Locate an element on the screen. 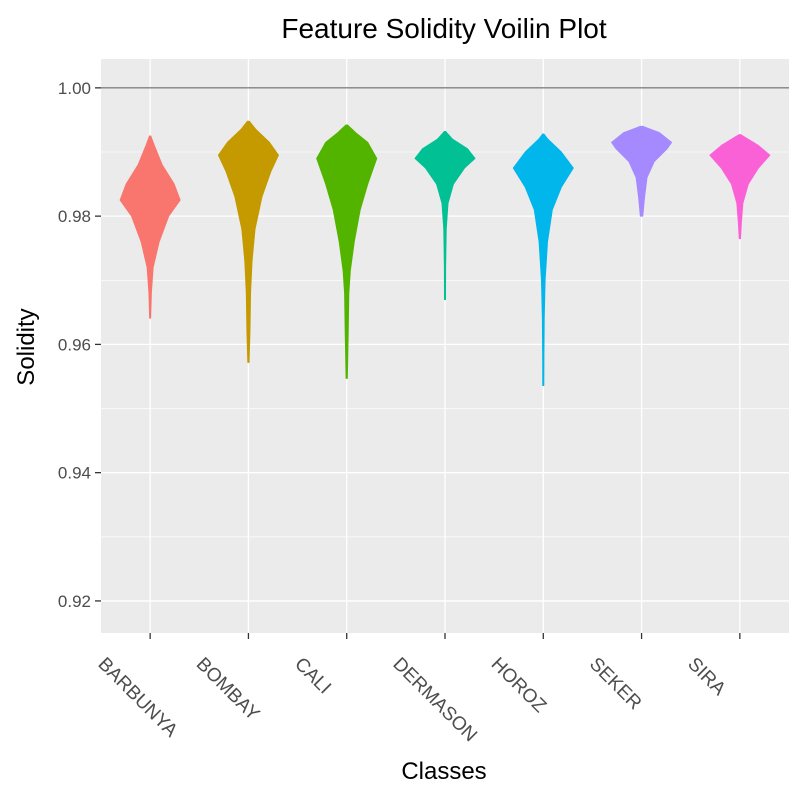 This screenshot has width=800, height=800. y-tick-label: 1.00 is located at coordinates (74, 88).